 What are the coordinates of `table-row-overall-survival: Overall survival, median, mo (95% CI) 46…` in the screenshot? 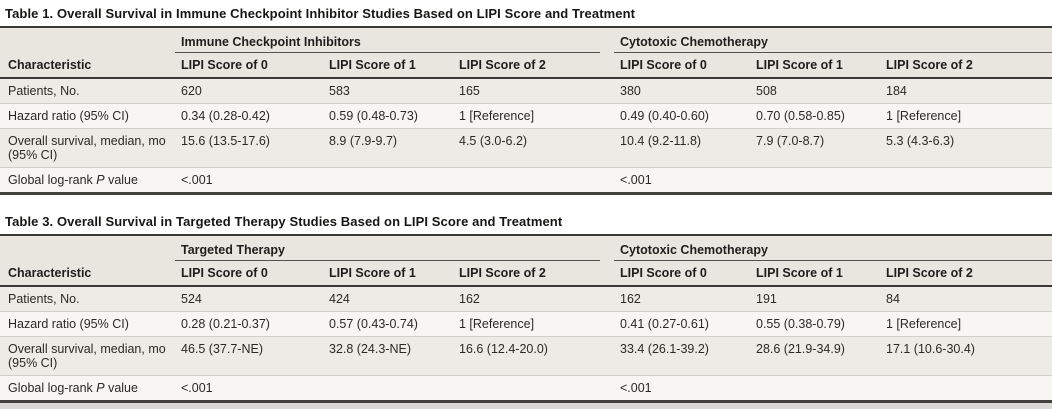 It's located at (526, 356).